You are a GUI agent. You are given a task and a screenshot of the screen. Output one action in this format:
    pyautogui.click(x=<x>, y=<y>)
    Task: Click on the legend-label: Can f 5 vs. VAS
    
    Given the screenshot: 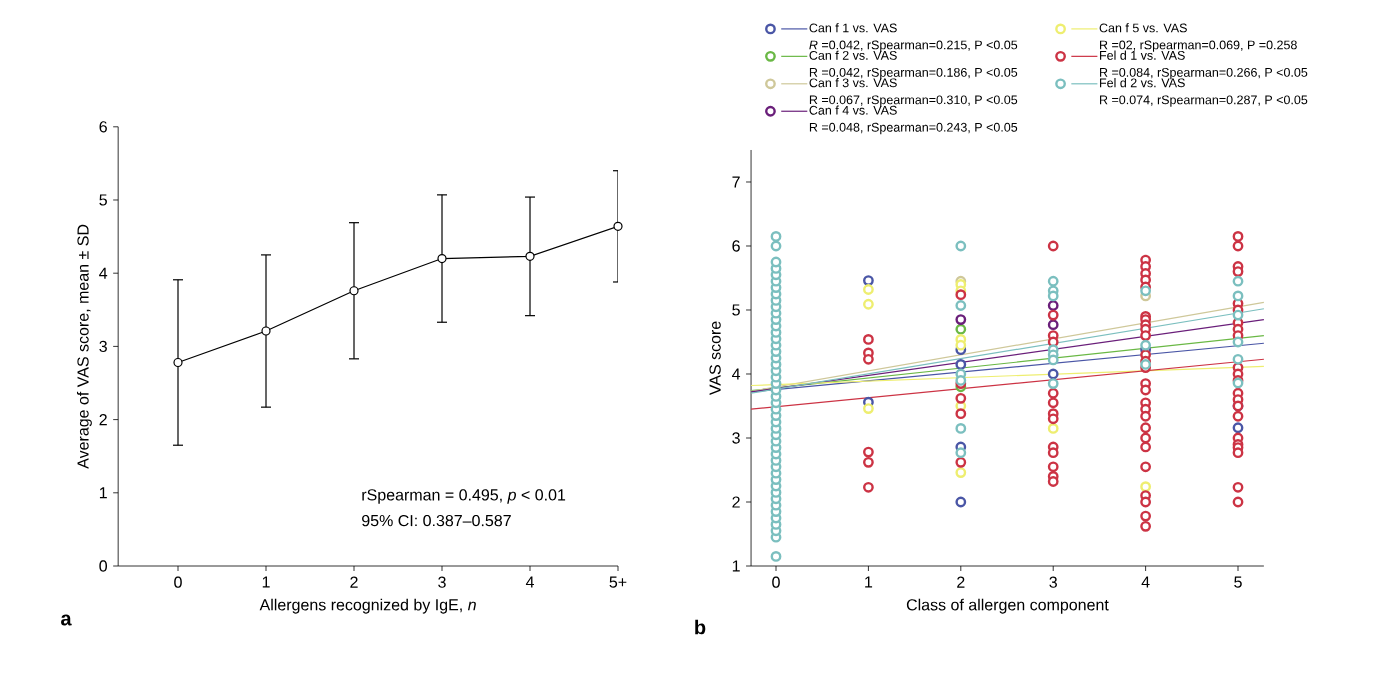 What is the action you would take?
    pyautogui.click(x=1143, y=28)
    